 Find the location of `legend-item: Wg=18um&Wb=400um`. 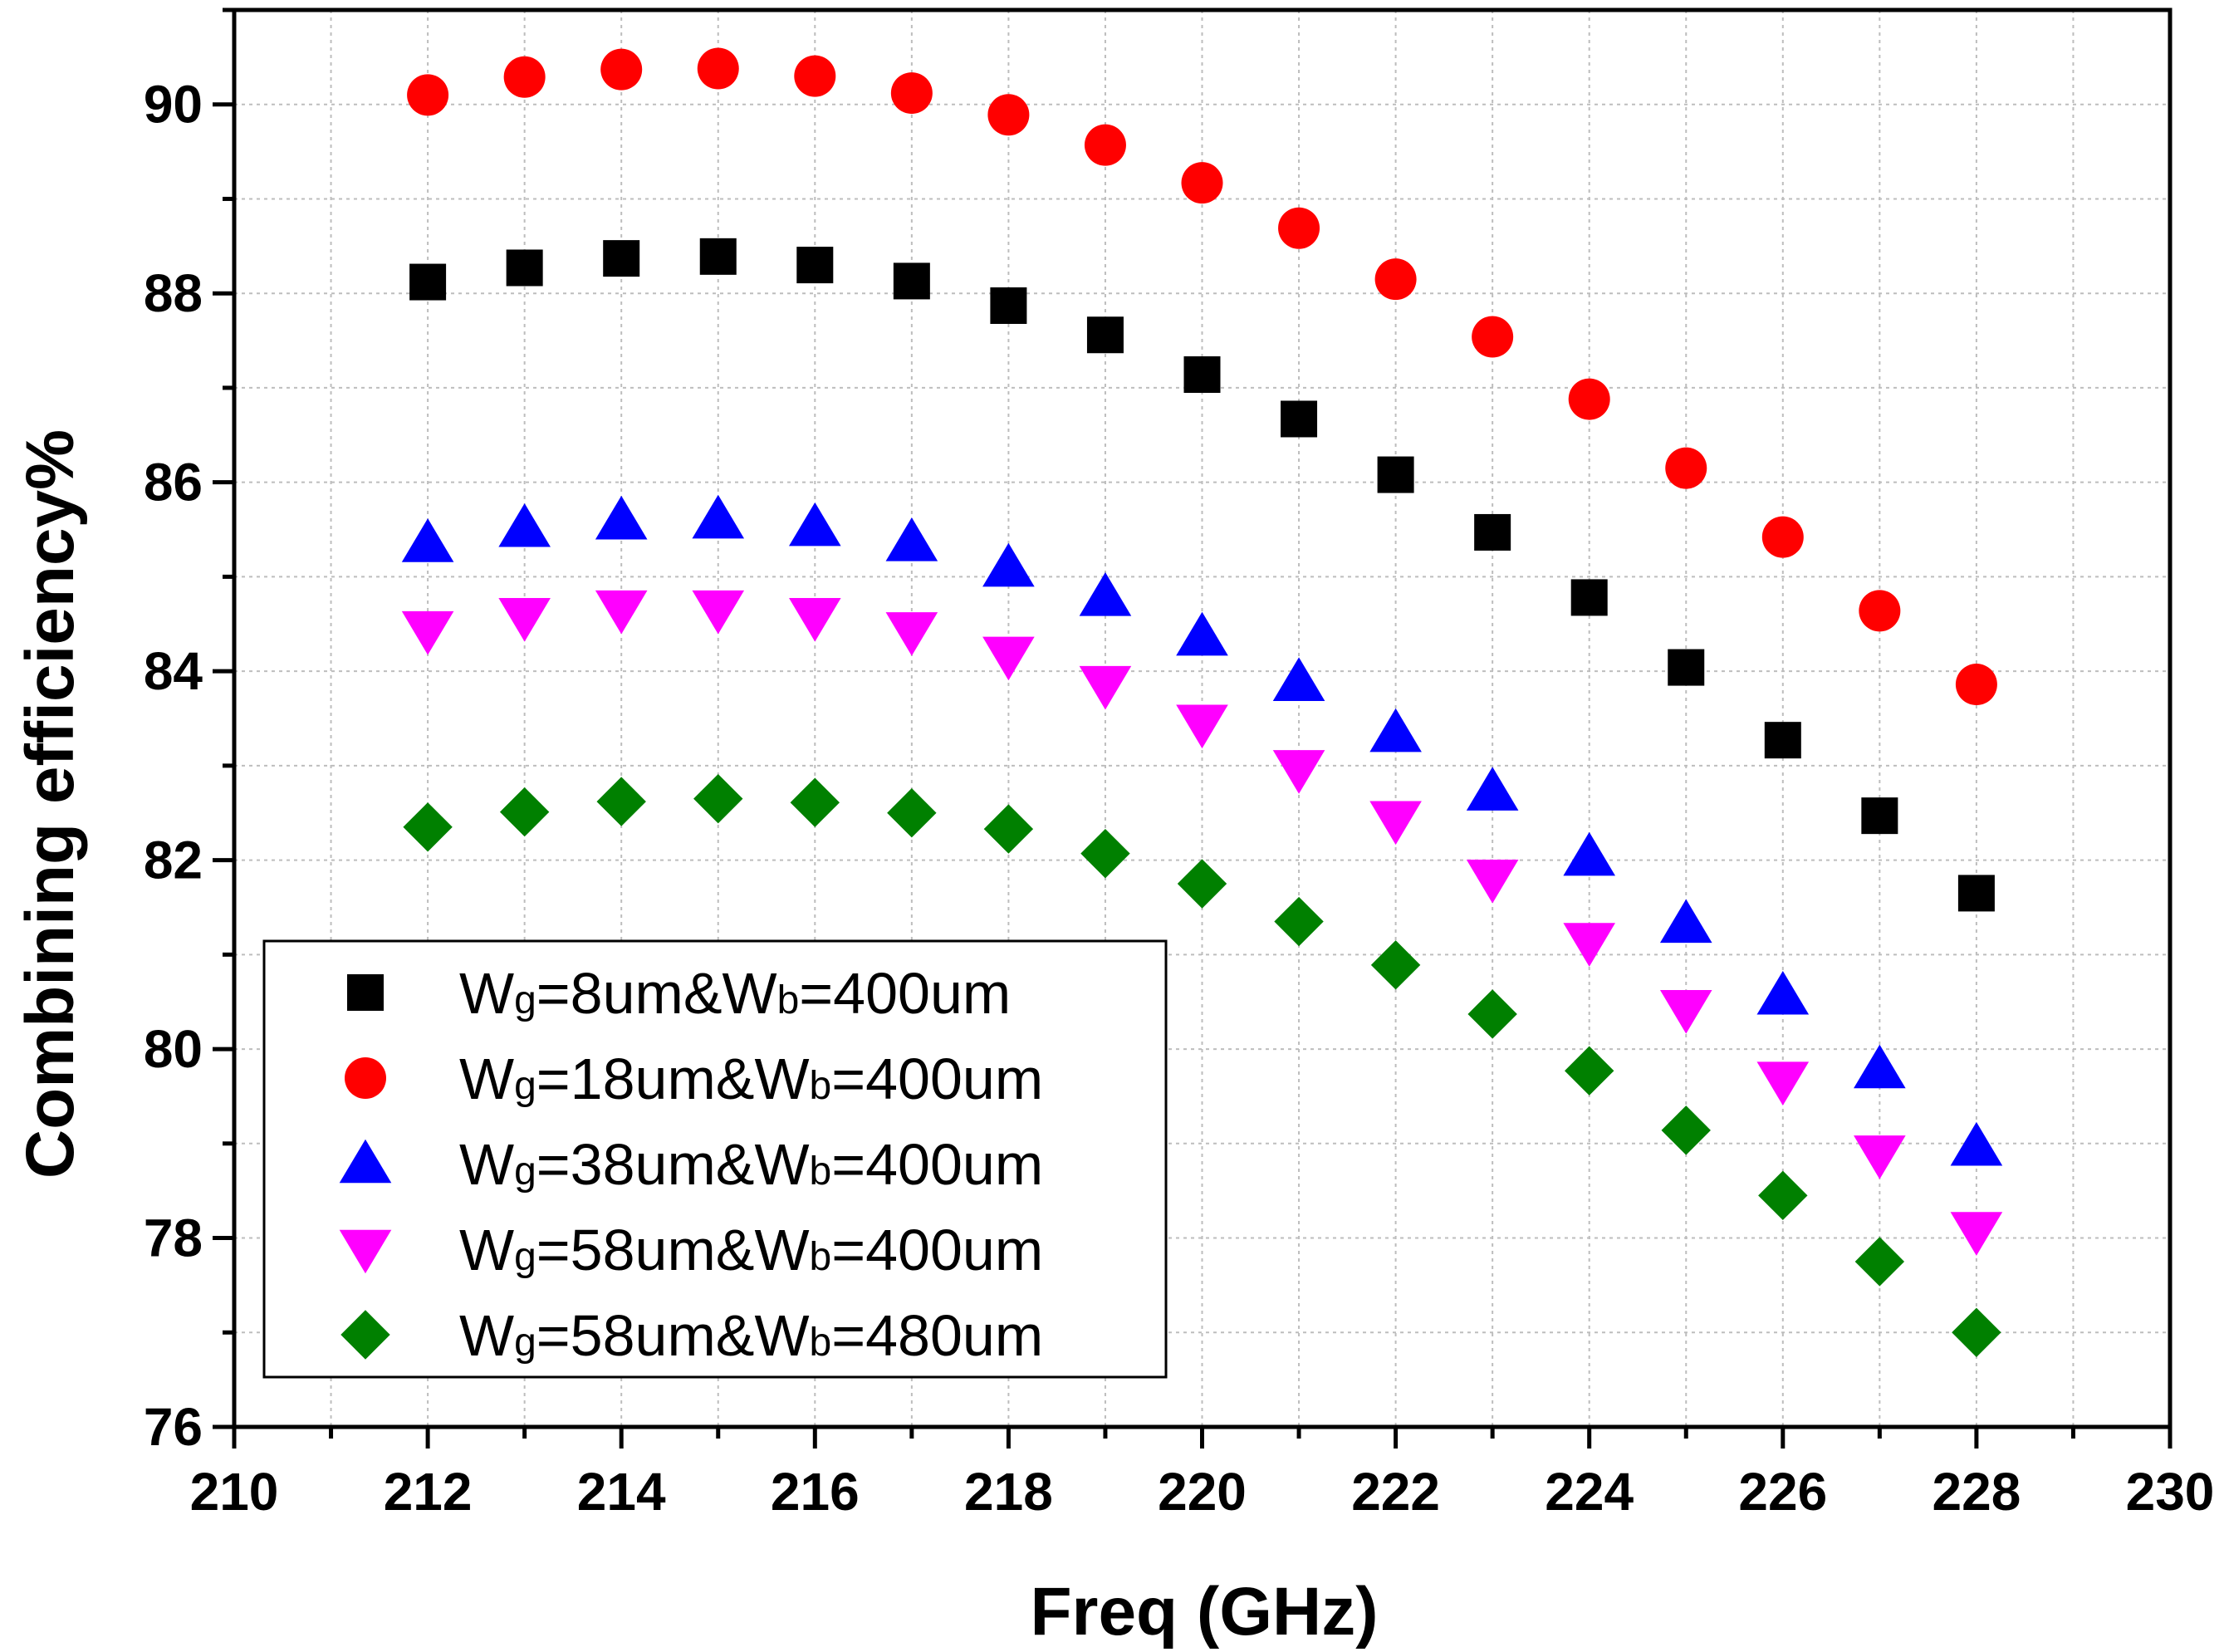

legend-item: Wg=18um&Wb=400um is located at coordinates (694, 1079).